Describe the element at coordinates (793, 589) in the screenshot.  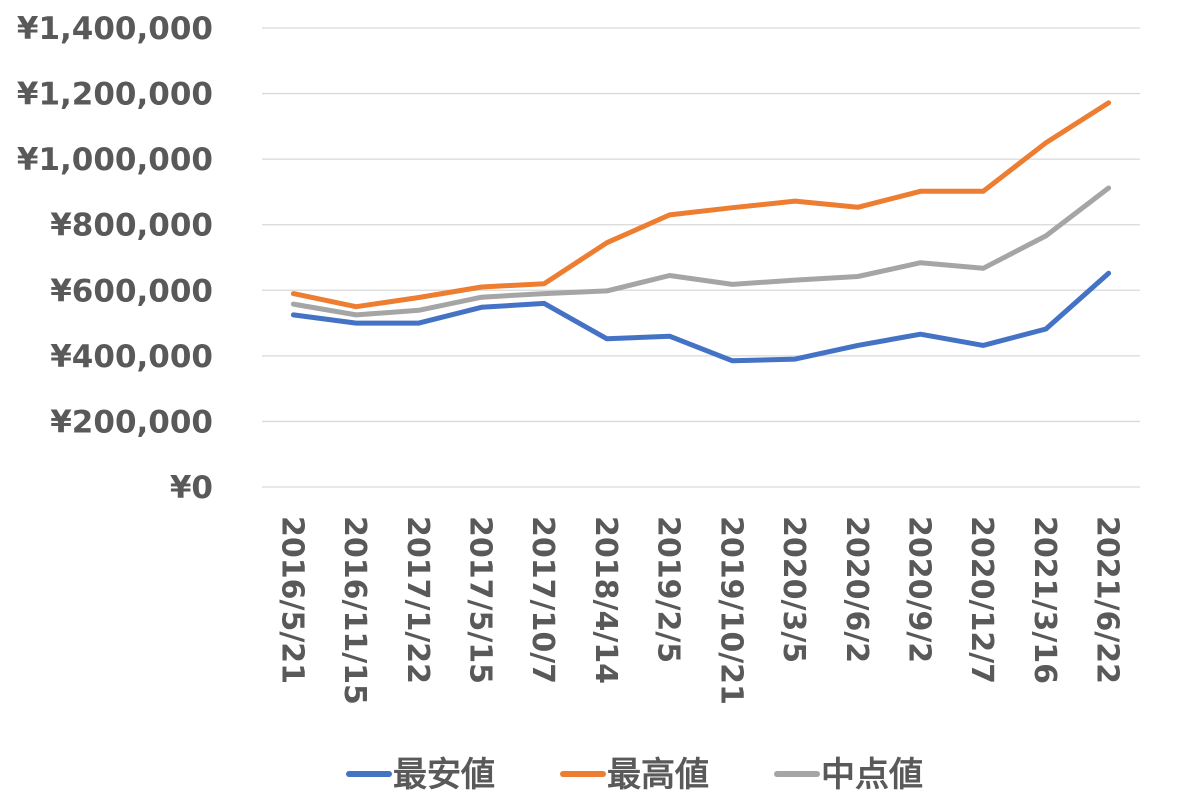
I see `x-tick-label: 2020/3/5` at that location.